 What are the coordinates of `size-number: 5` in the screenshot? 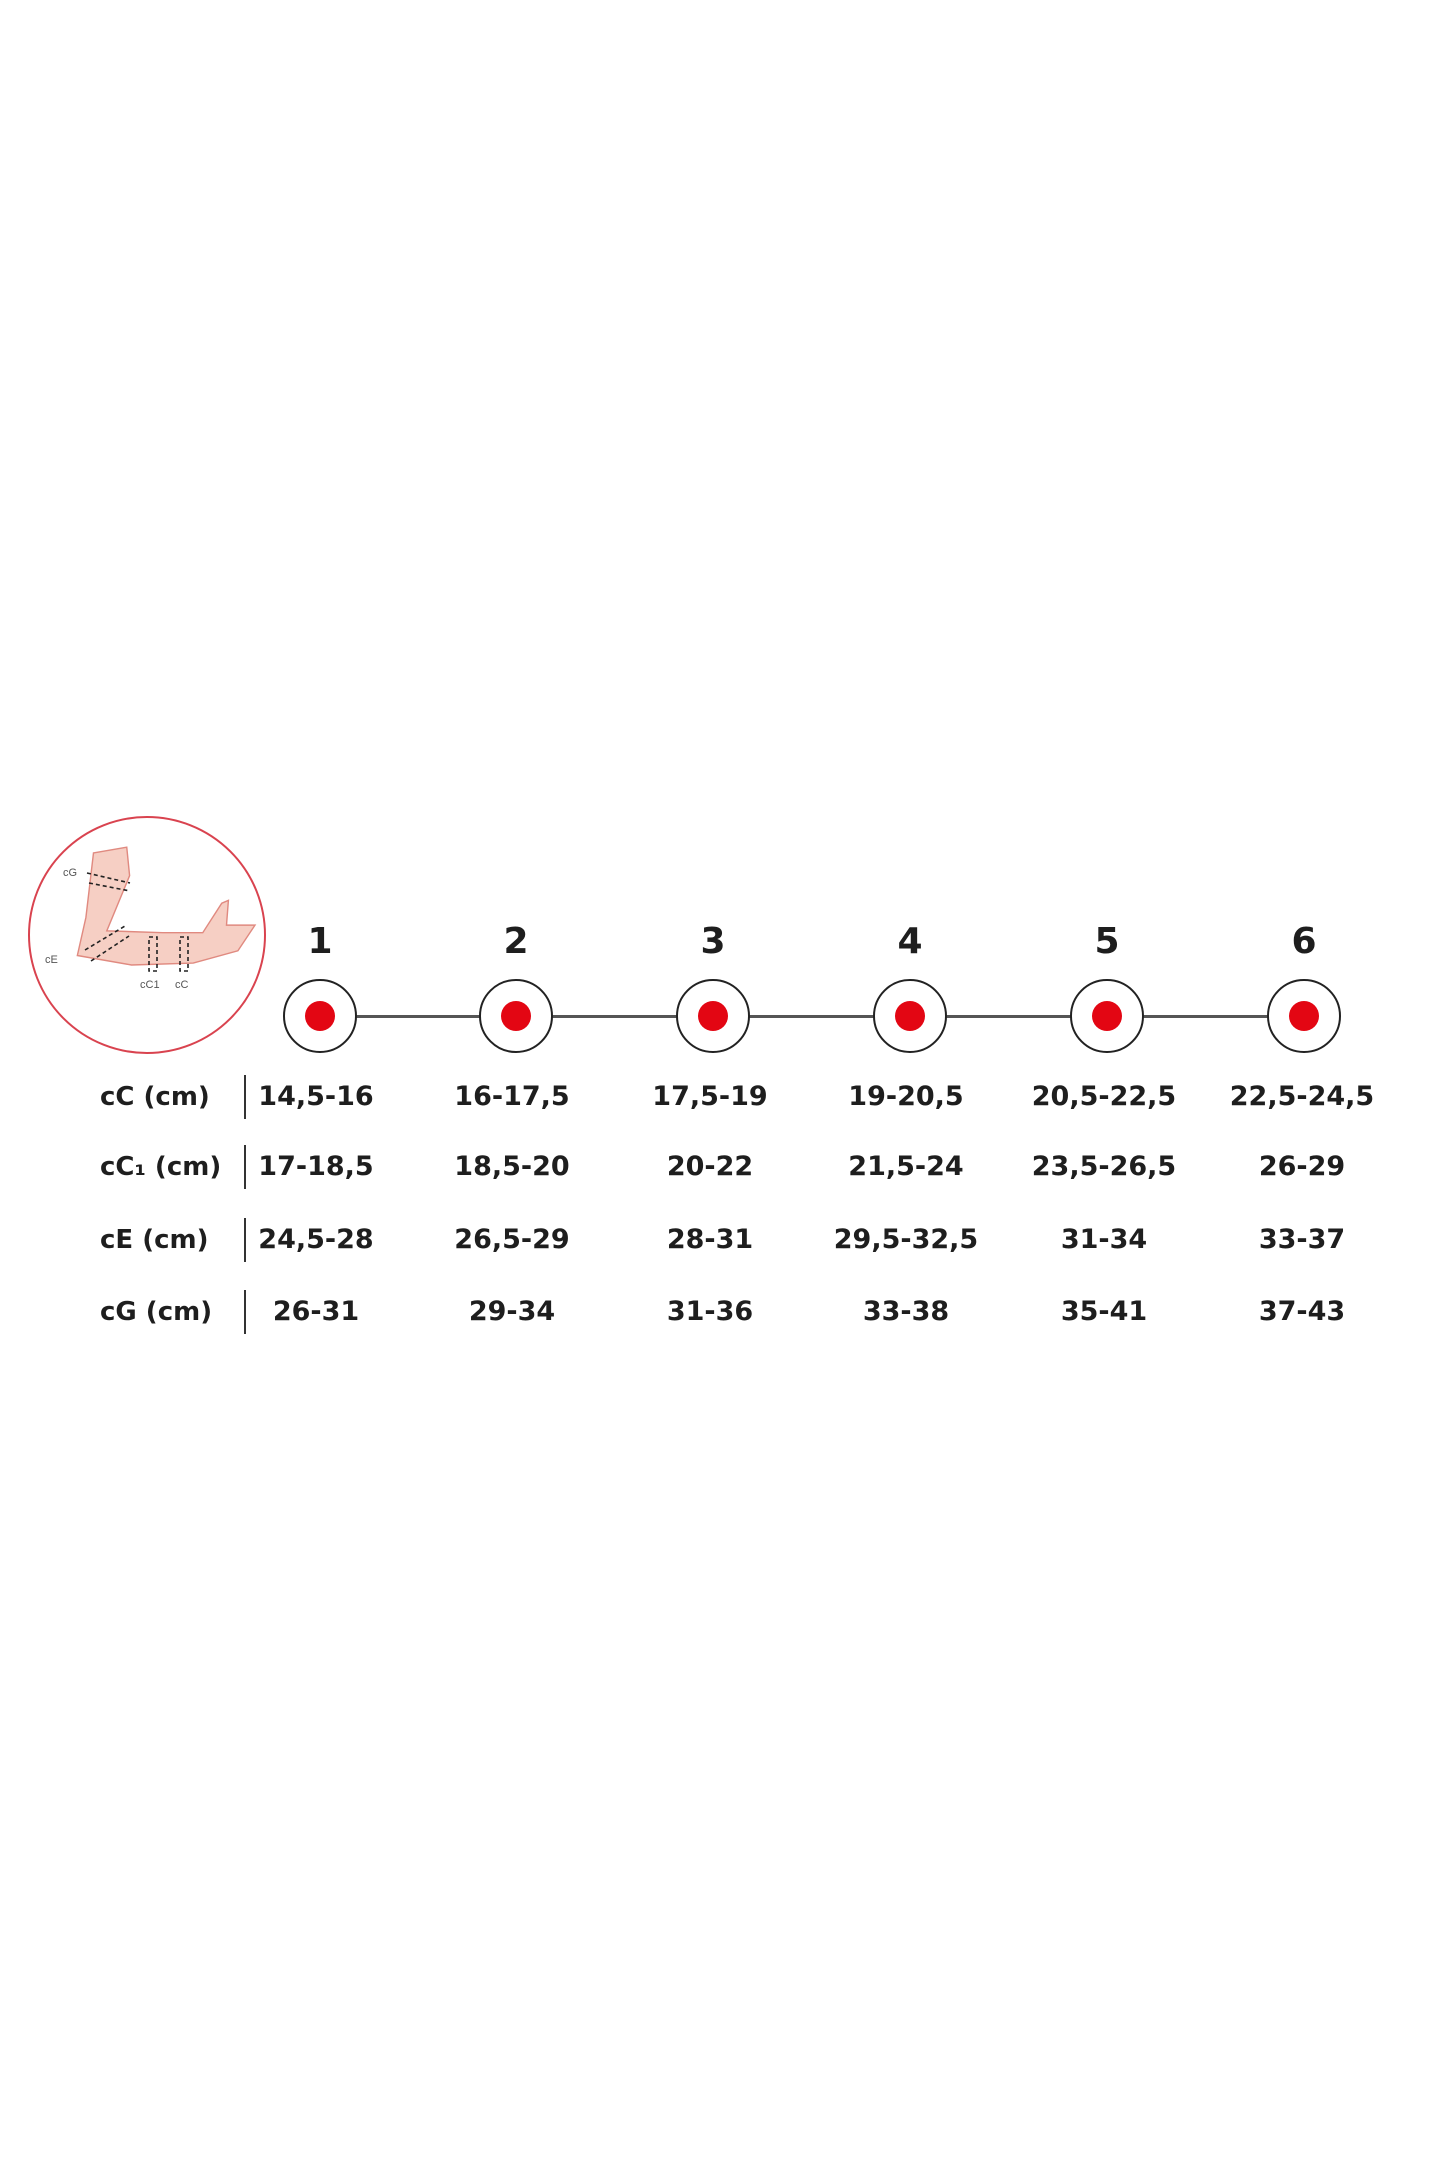 It's located at (1107, 941).